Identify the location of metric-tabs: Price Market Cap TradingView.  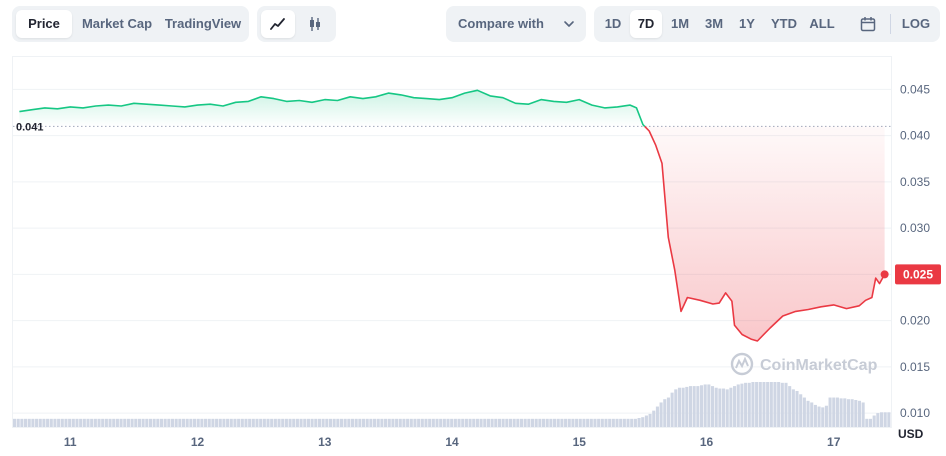
(130, 24).